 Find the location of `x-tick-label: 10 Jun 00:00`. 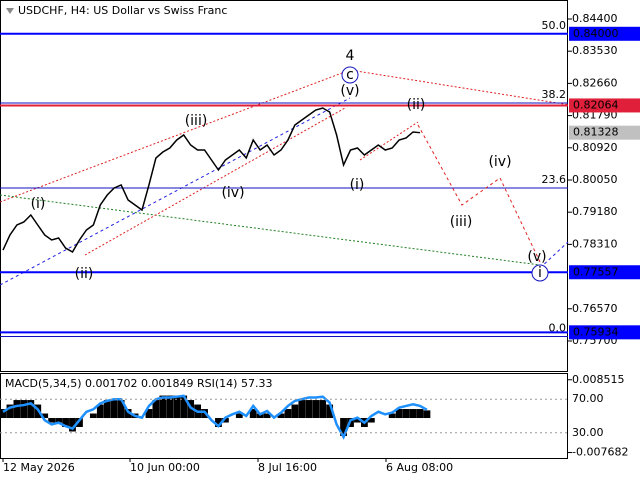

x-tick-label: 10 Jun 00:00 is located at coordinates (165, 467).